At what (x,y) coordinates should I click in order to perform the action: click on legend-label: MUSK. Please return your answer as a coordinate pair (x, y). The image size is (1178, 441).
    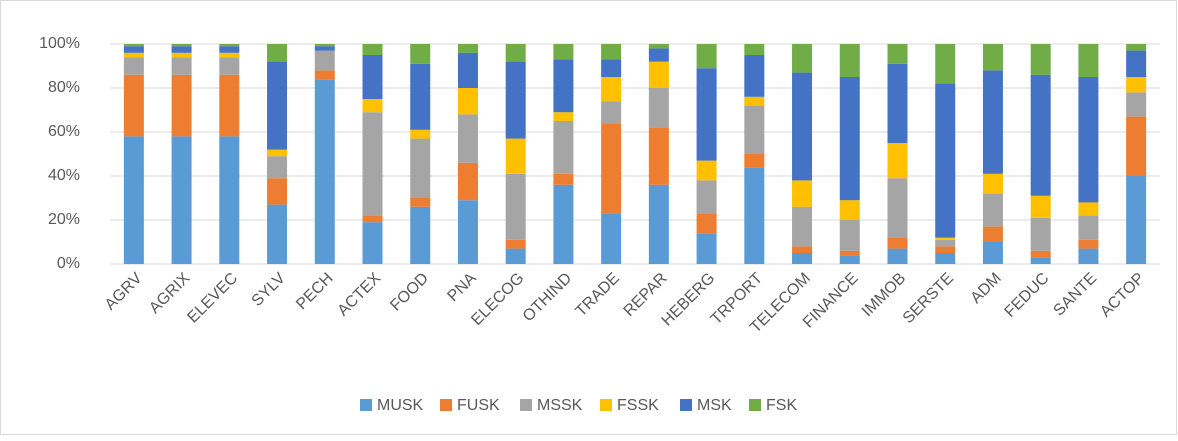
    Looking at the image, I should click on (400, 405).